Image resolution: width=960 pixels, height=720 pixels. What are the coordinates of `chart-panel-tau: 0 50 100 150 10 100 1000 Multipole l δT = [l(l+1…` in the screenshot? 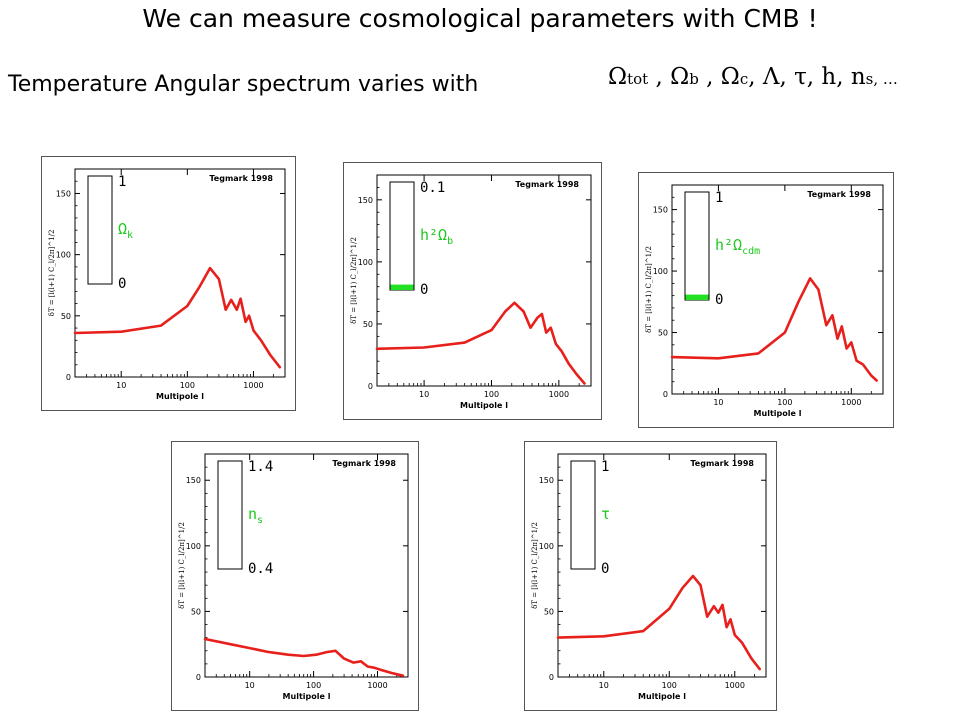 It's located at (650, 576).